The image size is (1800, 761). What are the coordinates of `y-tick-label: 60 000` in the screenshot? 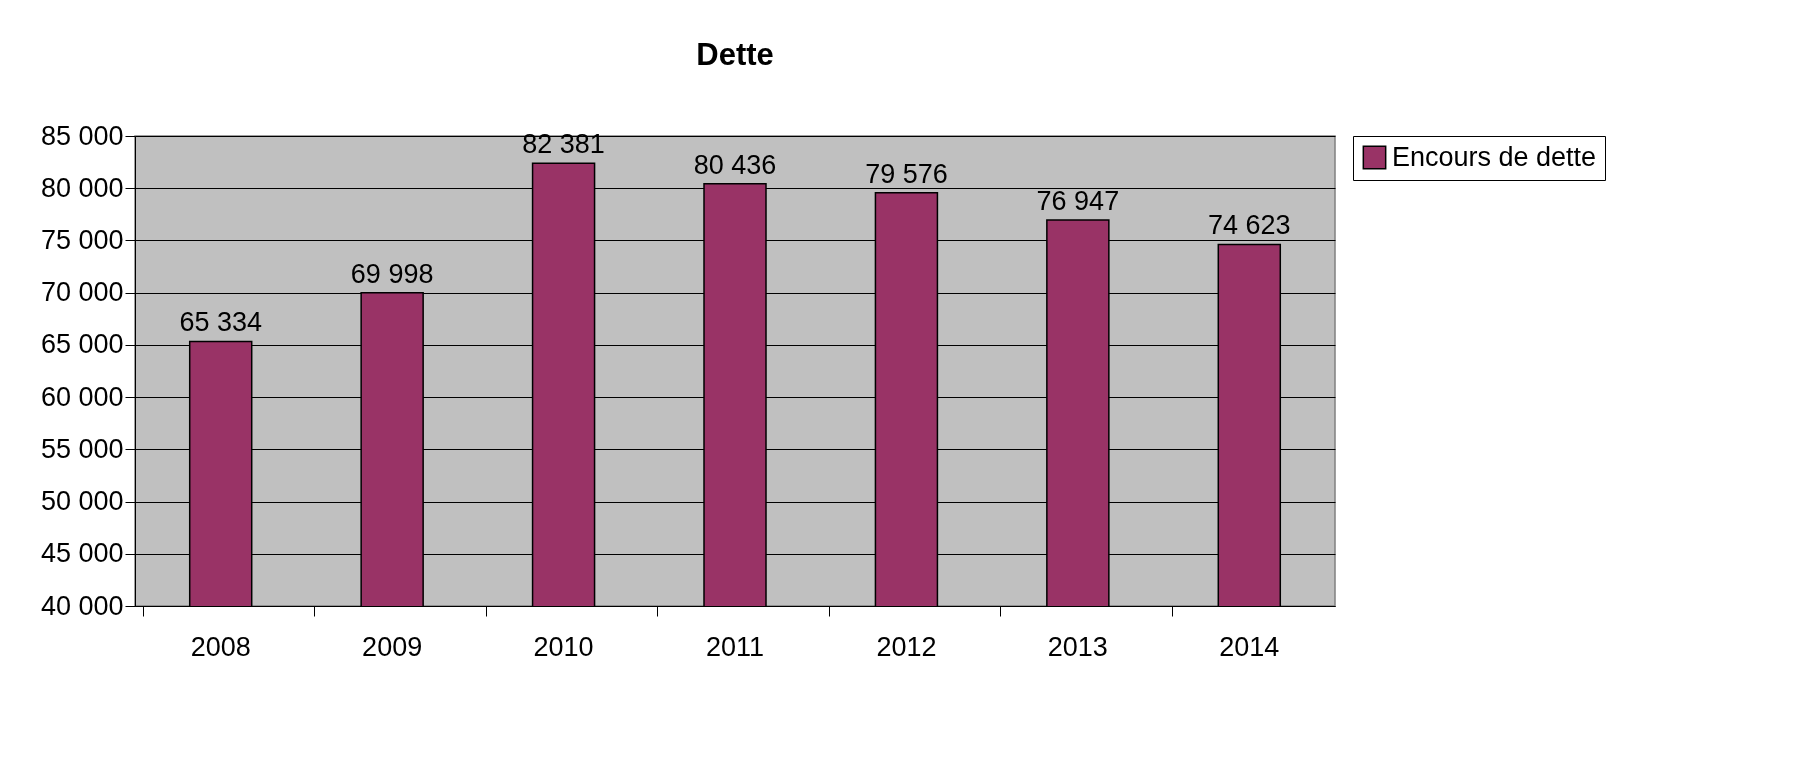 It's located at (82, 396).